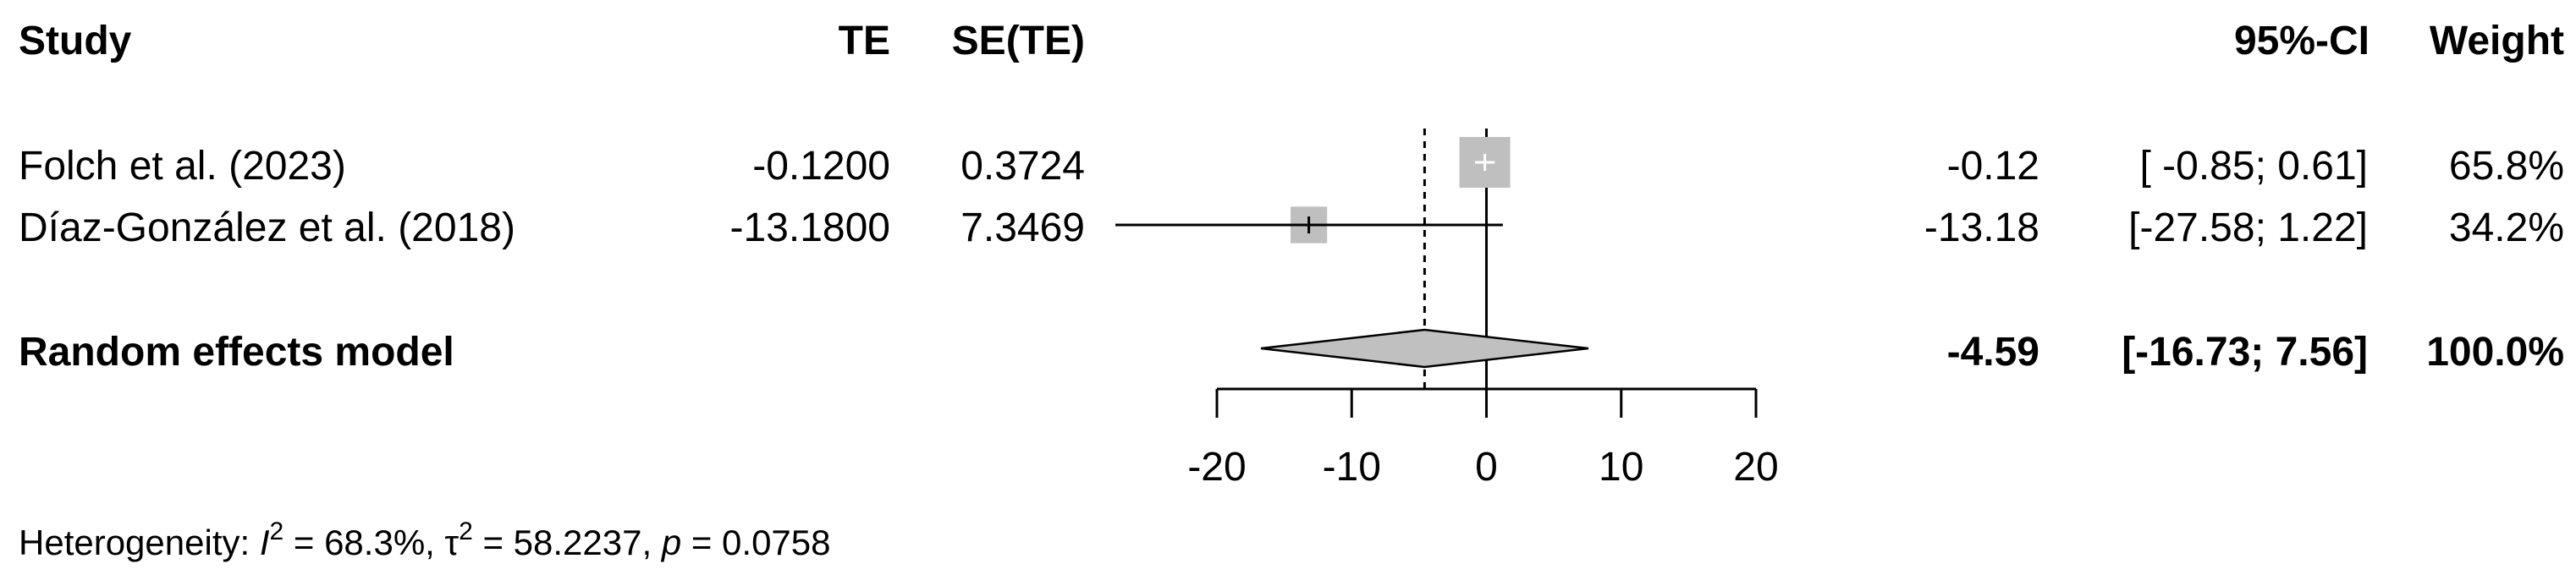 Image resolution: width=2576 pixels, height=575 pixels. What do you see at coordinates (1993, 352) in the screenshot?
I see `pooled-estimate: -4.59` at bounding box center [1993, 352].